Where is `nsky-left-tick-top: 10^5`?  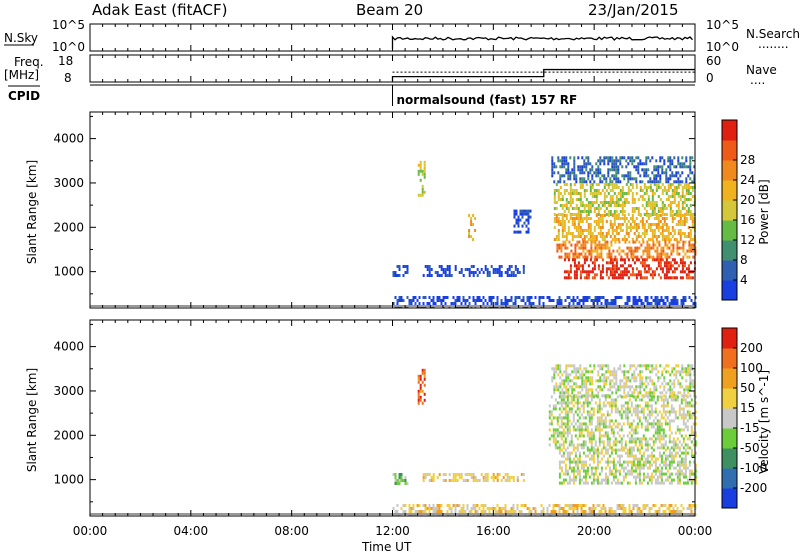
nsky-left-tick-top: 10^5 is located at coordinates (68, 25).